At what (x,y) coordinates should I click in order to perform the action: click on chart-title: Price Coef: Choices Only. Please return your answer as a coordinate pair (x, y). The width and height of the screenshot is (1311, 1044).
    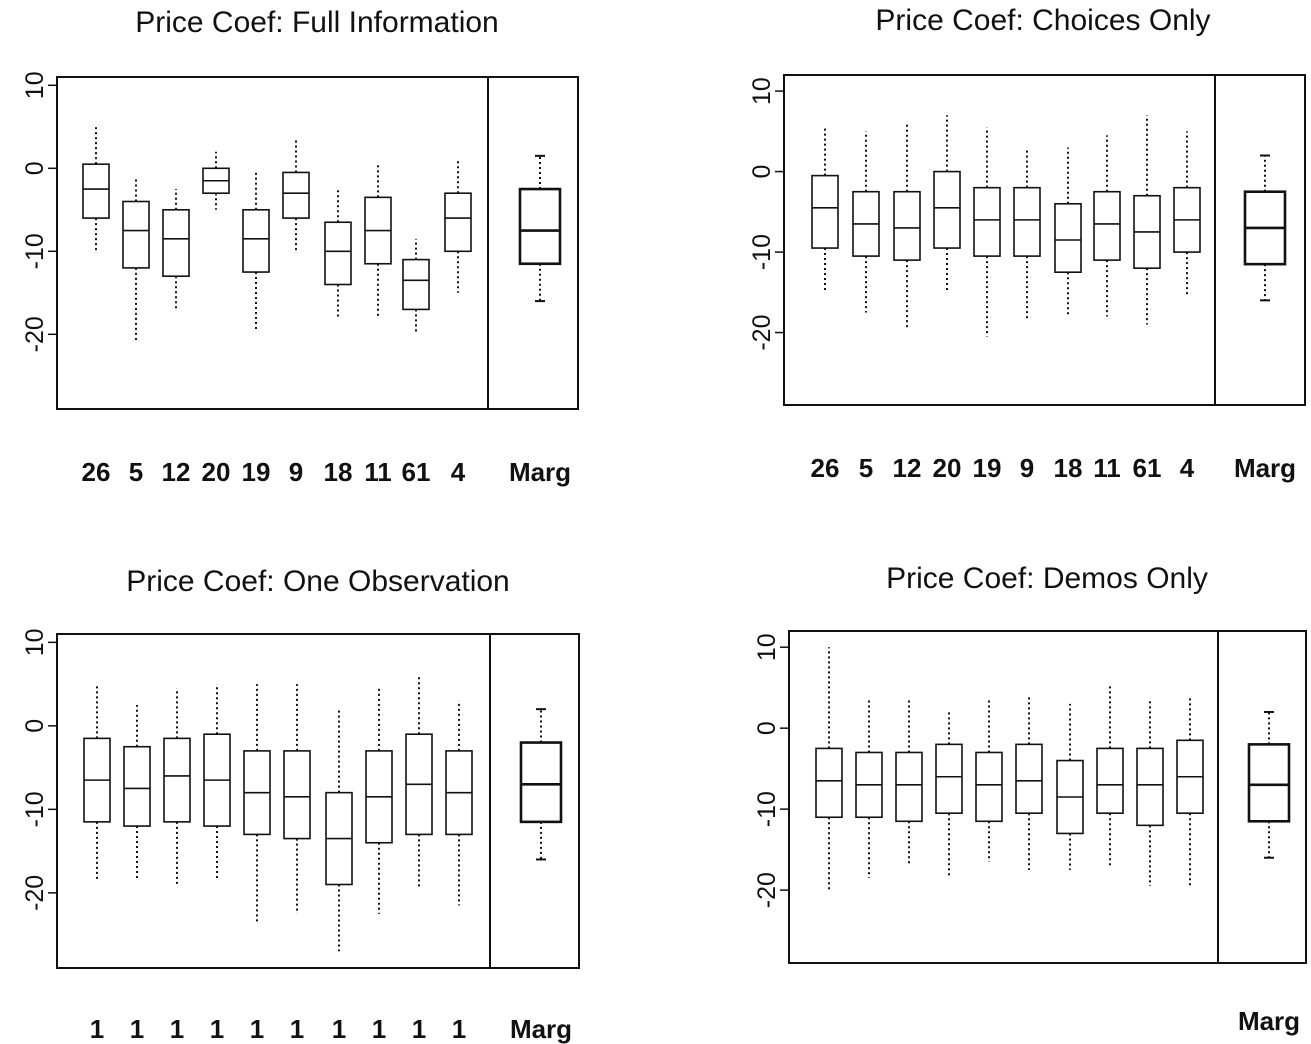
    Looking at the image, I should click on (1042, 20).